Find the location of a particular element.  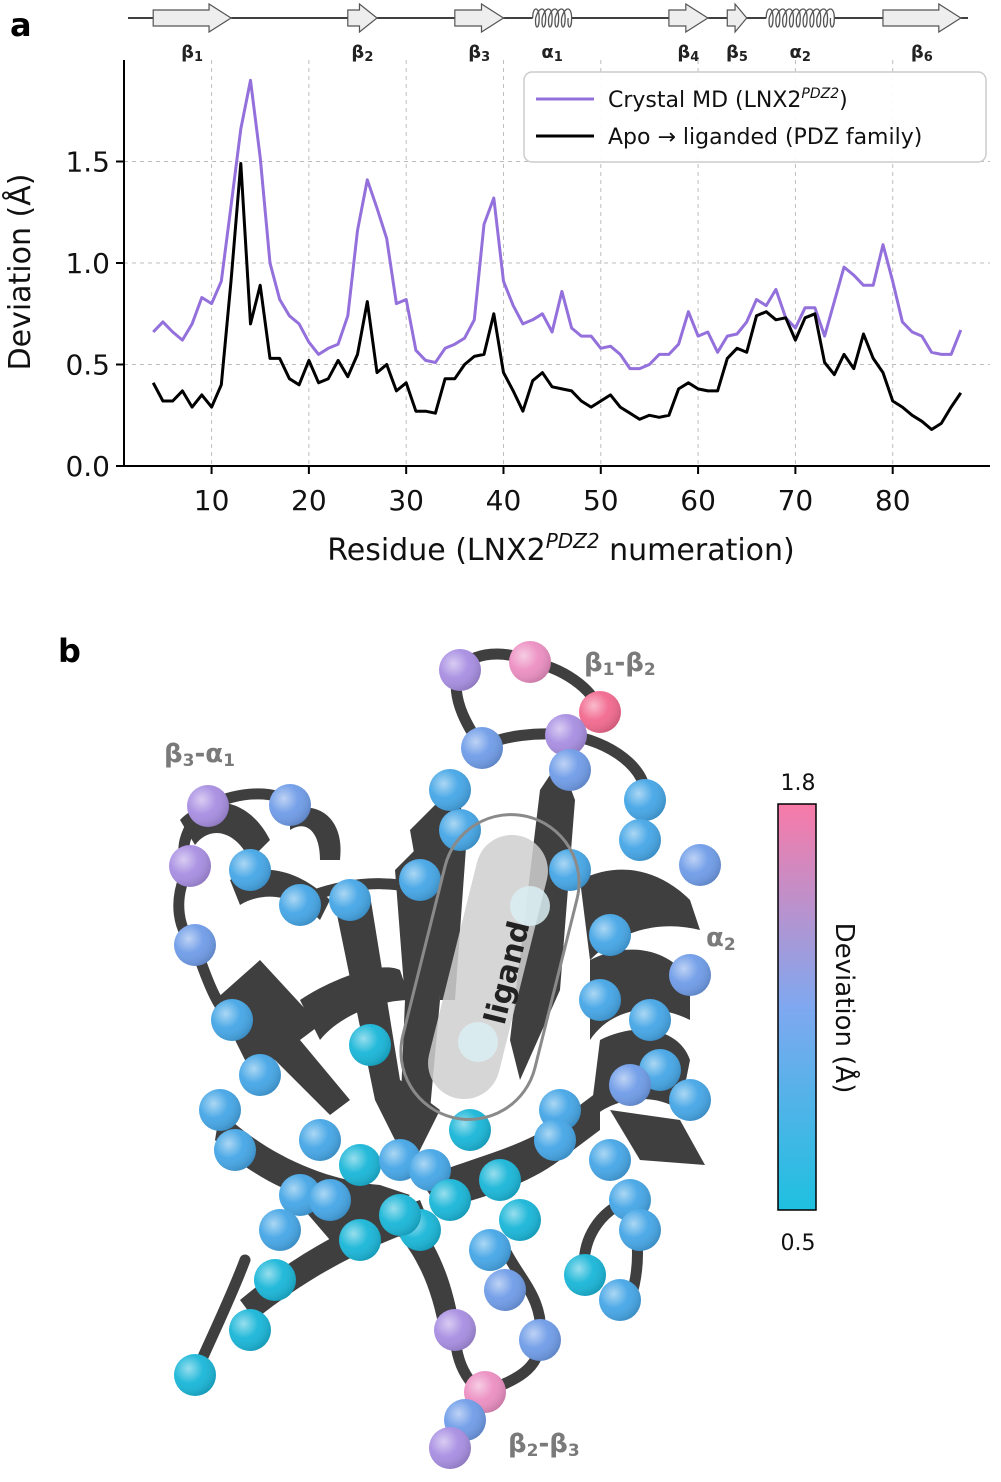

panel-b-letter: b is located at coordinates (69, 651).